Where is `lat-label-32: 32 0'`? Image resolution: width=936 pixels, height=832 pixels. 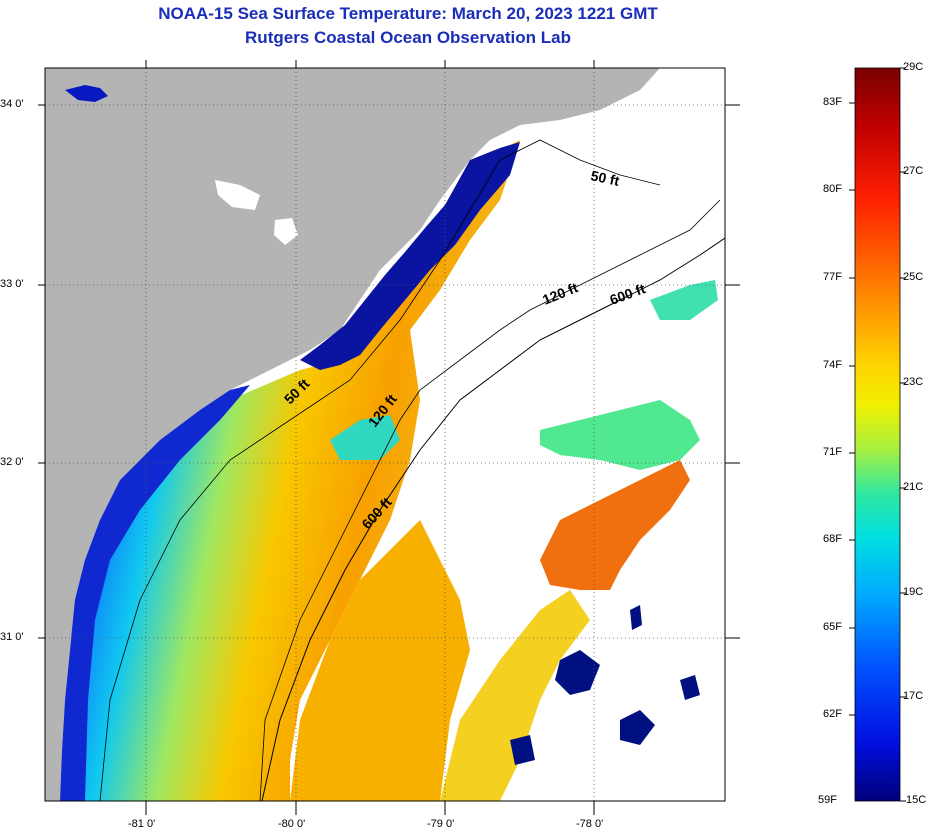 lat-label-32: 32 0' is located at coordinates (12, 462).